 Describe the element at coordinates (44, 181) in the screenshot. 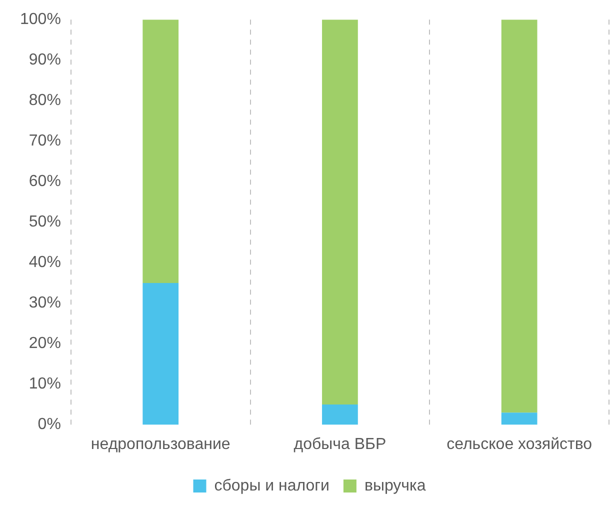

I see `y-tick-label: 60%` at that location.